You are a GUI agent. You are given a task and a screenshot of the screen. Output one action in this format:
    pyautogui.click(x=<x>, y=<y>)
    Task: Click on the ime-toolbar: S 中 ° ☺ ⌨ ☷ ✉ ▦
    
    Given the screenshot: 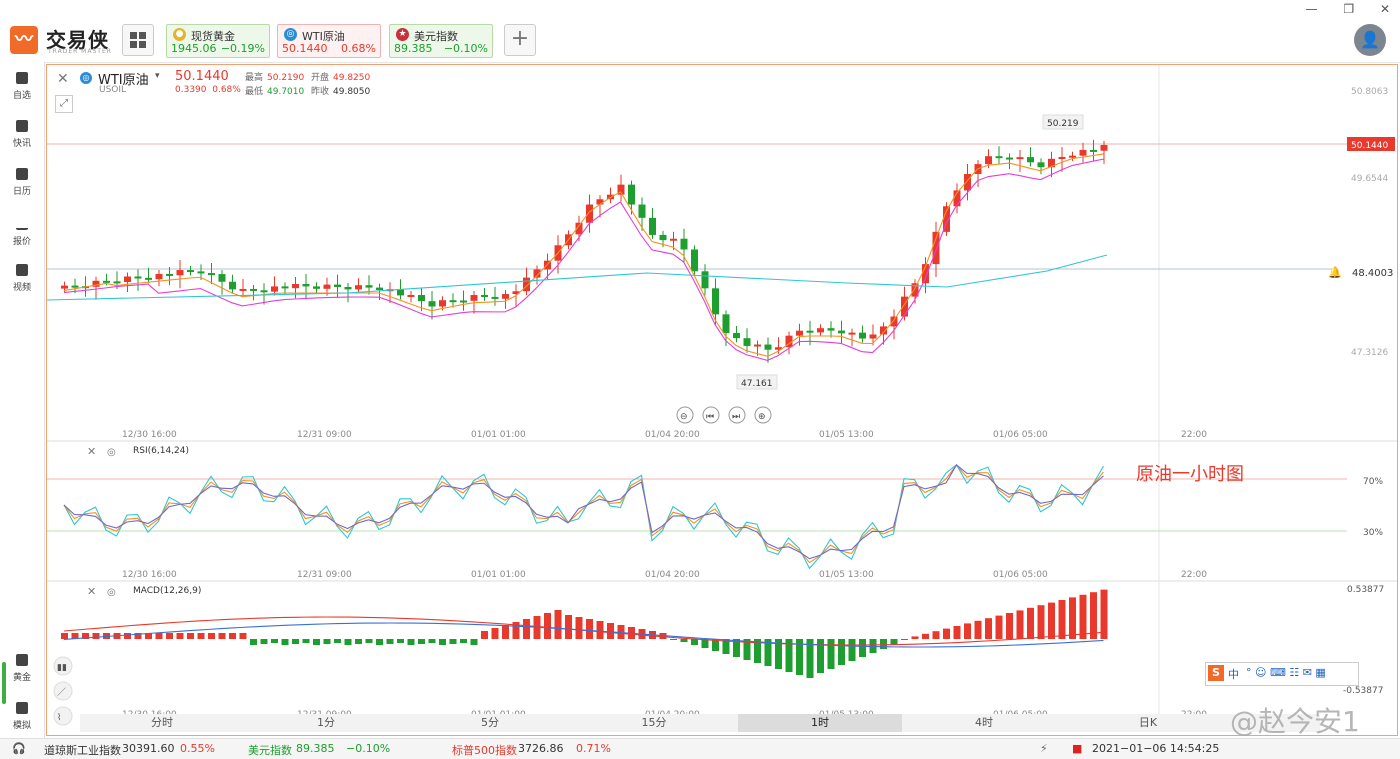 What is the action you would take?
    pyautogui.click(x=1282, y=674)
    